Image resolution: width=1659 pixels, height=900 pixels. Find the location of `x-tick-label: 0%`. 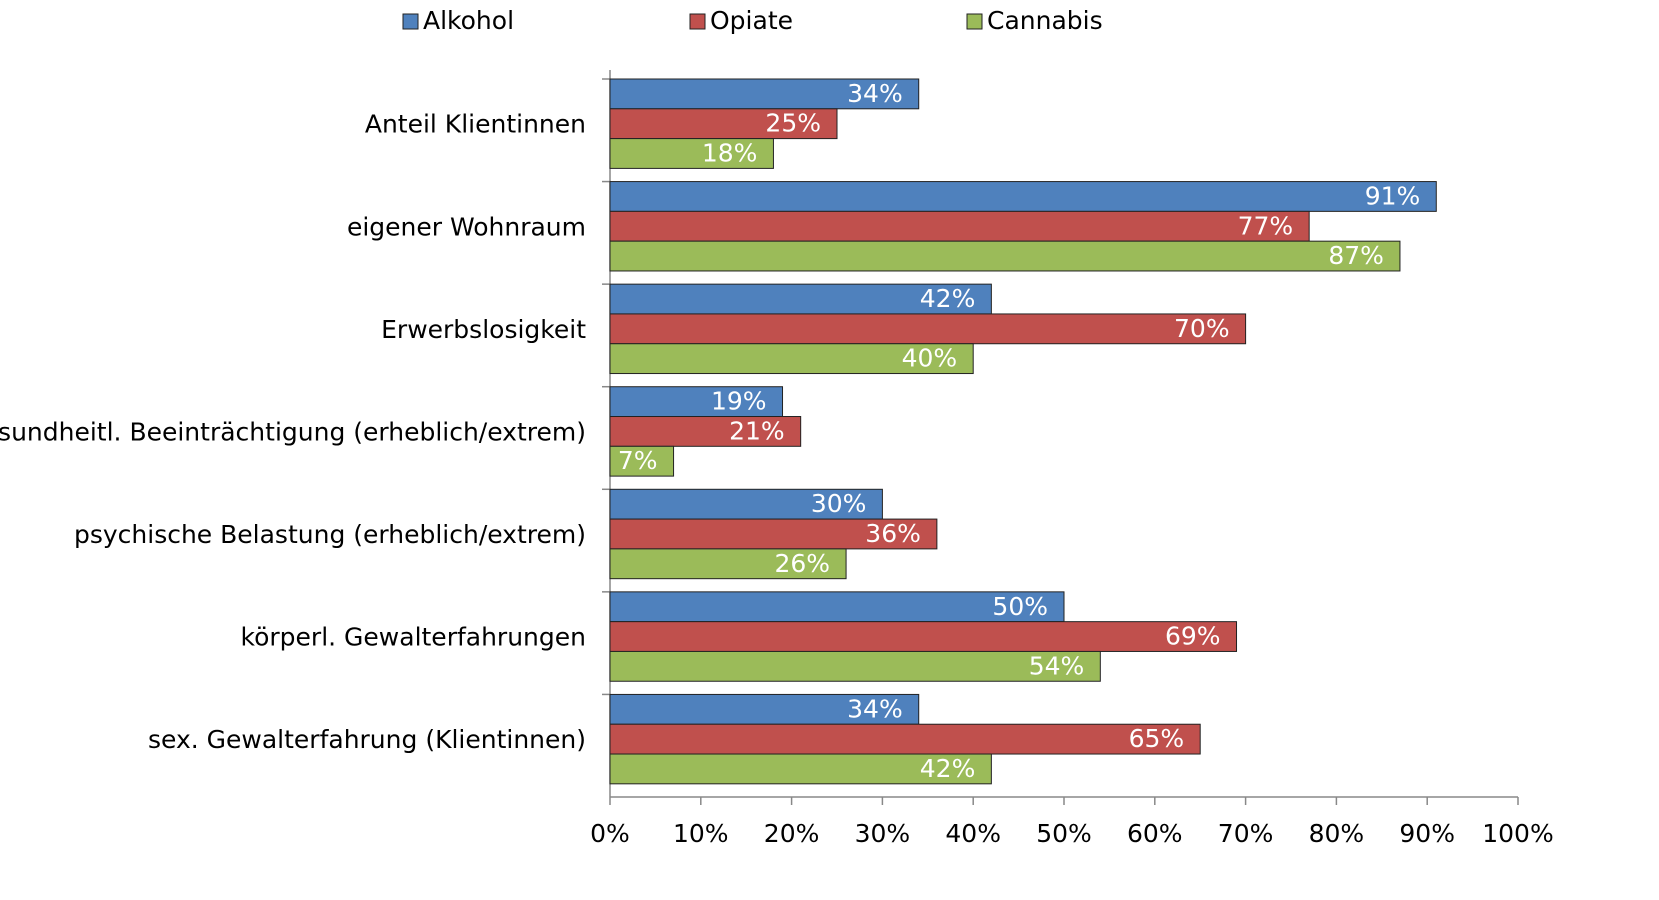

x-tick-label: 0% is located at coordinates (610, 833).